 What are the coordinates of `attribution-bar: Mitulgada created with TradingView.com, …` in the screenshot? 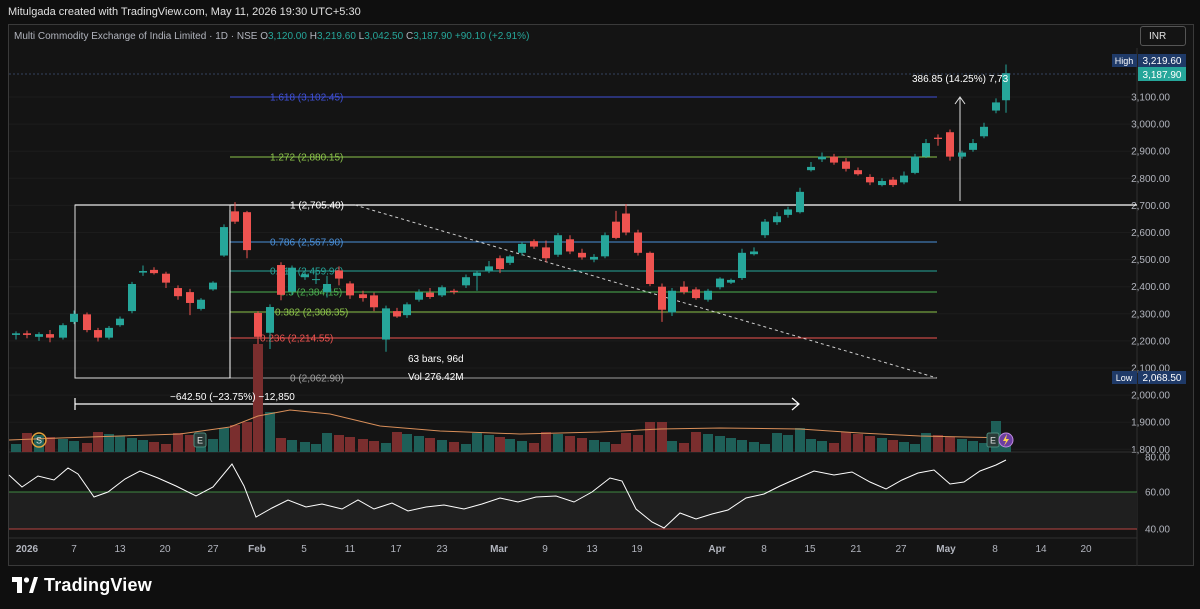 It's located at (600, 12).